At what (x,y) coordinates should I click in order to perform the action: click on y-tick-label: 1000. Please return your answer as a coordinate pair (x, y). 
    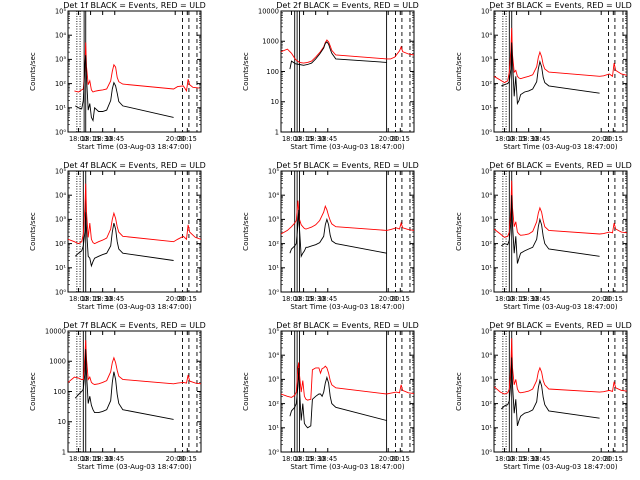
    Looking at the image, I should click on (57, 362).